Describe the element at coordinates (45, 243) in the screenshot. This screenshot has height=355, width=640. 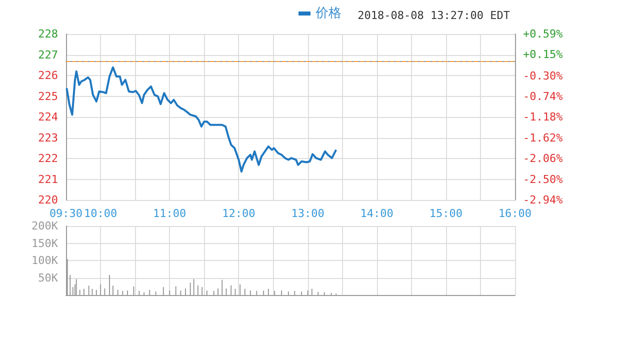
I see `y-tick-label: 150K` at that location.